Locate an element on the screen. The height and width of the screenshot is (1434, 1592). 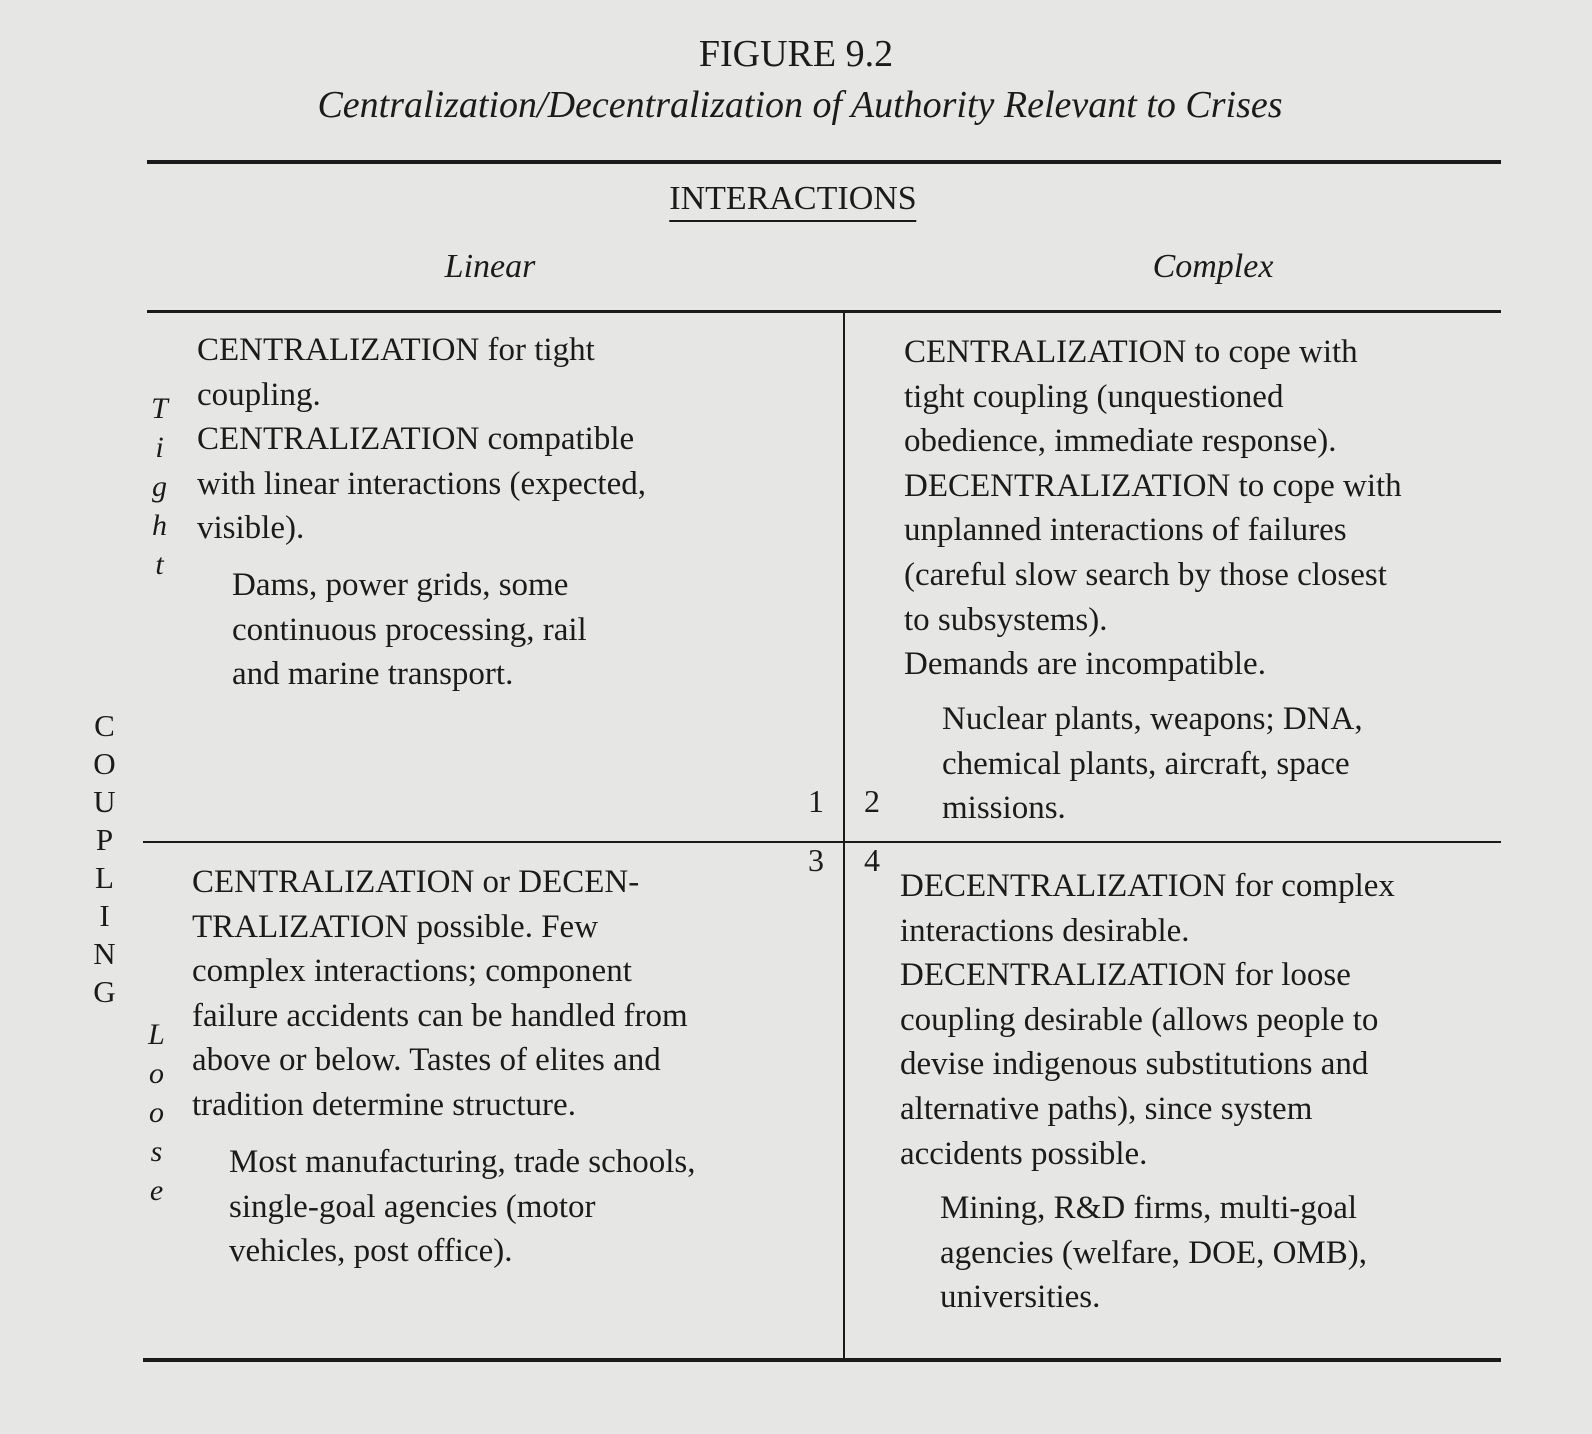
cell-text-line: tight coupling (unquestioned is located at coordinates (1094, 396).